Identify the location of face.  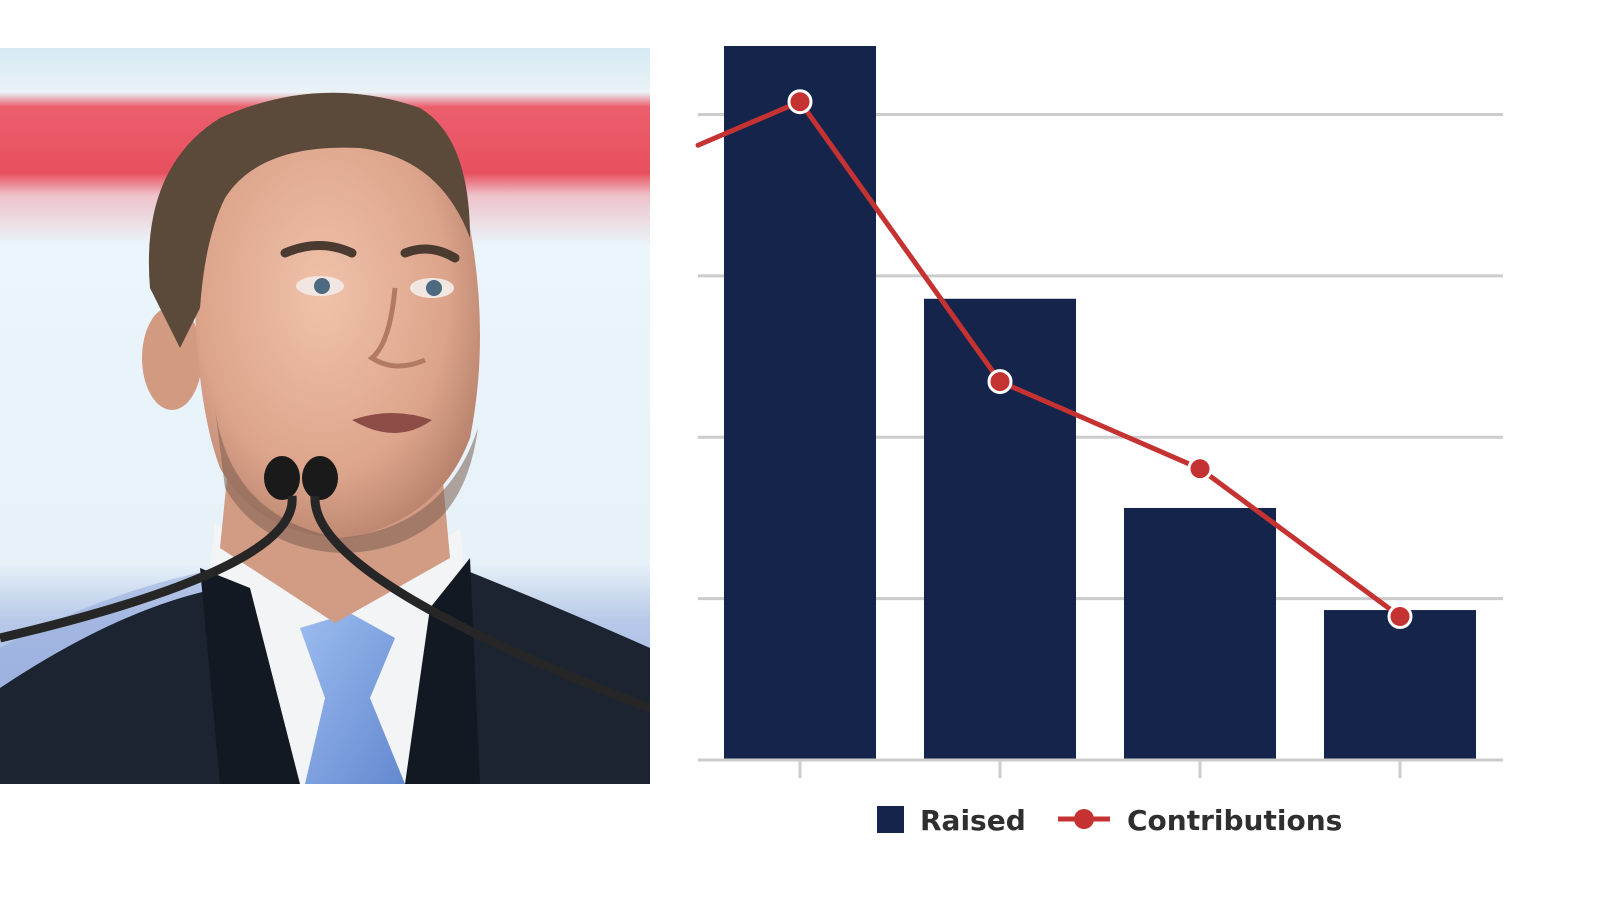
(337, 328).